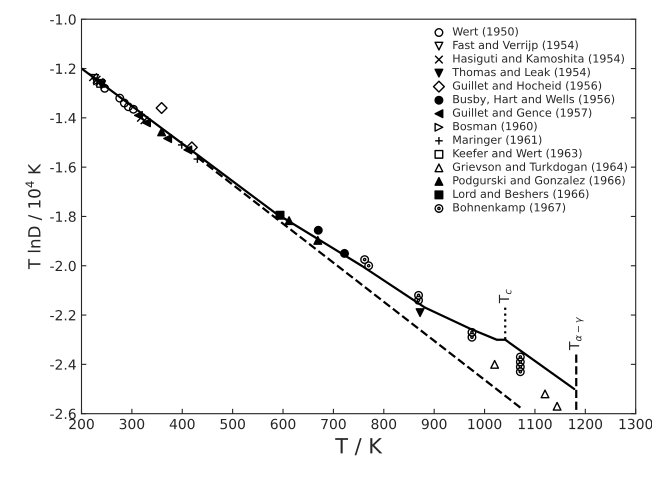 The height and width of the screenshot is (481, 652). I want to click on y-tick-label: -1.2, so click(63, 69).